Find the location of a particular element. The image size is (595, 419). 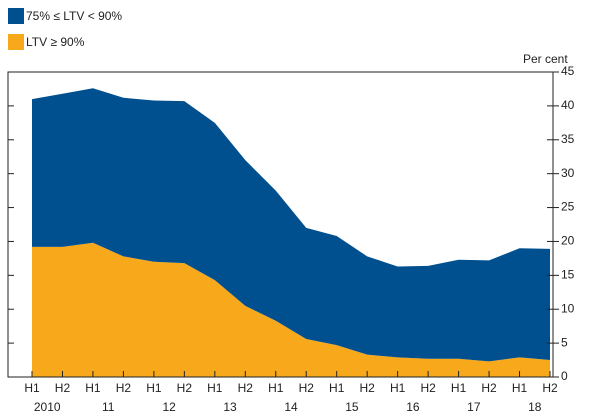

year-label: 12 is located at coordinates (169, 407).